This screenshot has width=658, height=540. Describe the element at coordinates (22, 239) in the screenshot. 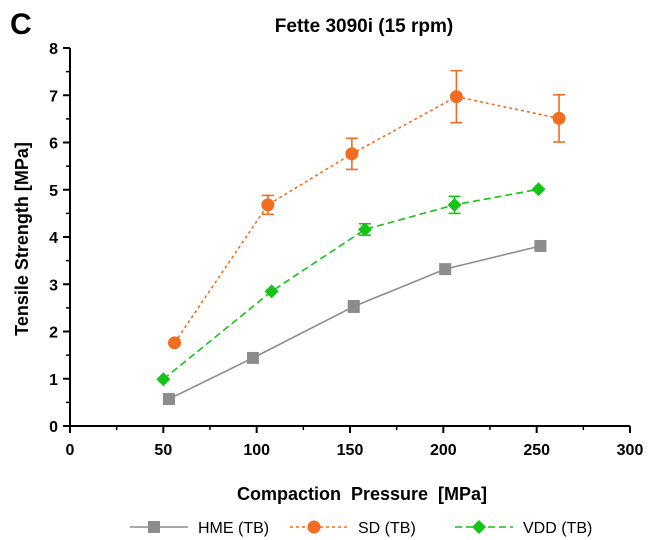

I see `y-axis-title: Tensile Strength [MPa]` at that location.